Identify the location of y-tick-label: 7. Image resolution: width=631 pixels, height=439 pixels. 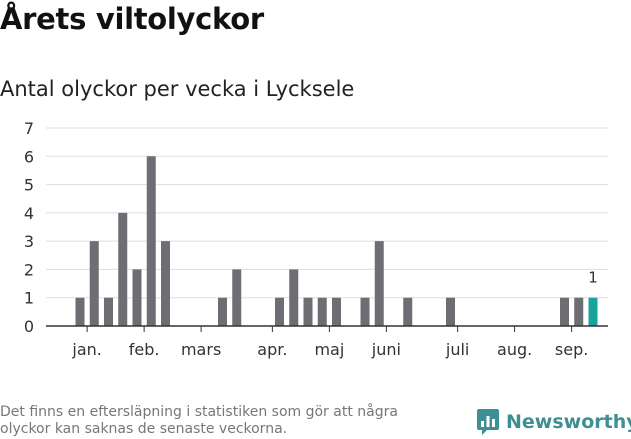
(29, 128).